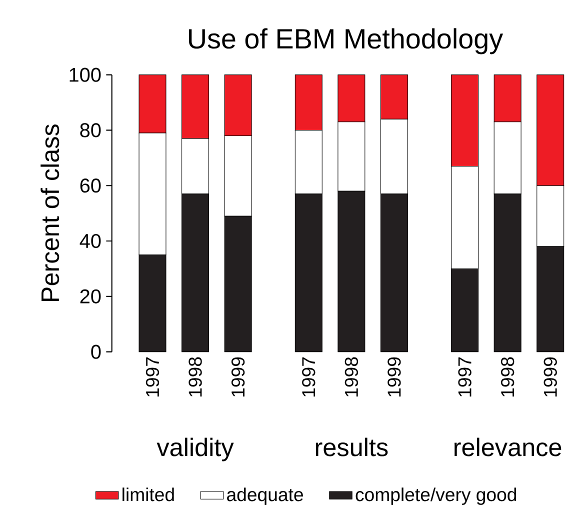 The width and height of the screenshot is (588, 516). I want to click on legend-label: complete/very good, so click(436, 496).